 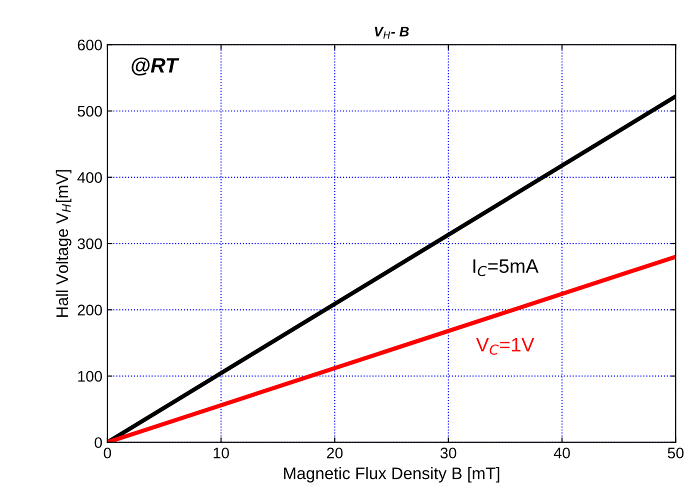 What do you see at coordinates (156, 66) in the screenshot?
I see `annotation: @RT` at bounding box center [156, 66].